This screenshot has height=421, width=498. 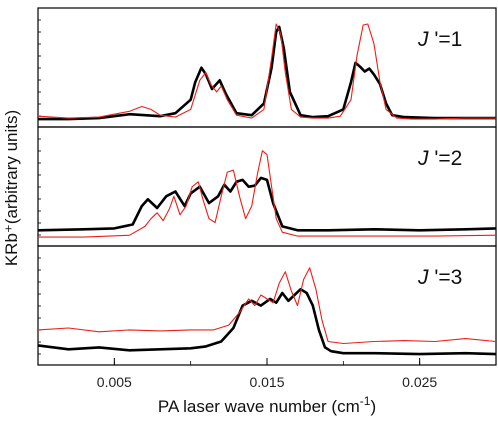 I want to click on x-axis: 0.005 0.015 0.025, so click(x=267, y=374).